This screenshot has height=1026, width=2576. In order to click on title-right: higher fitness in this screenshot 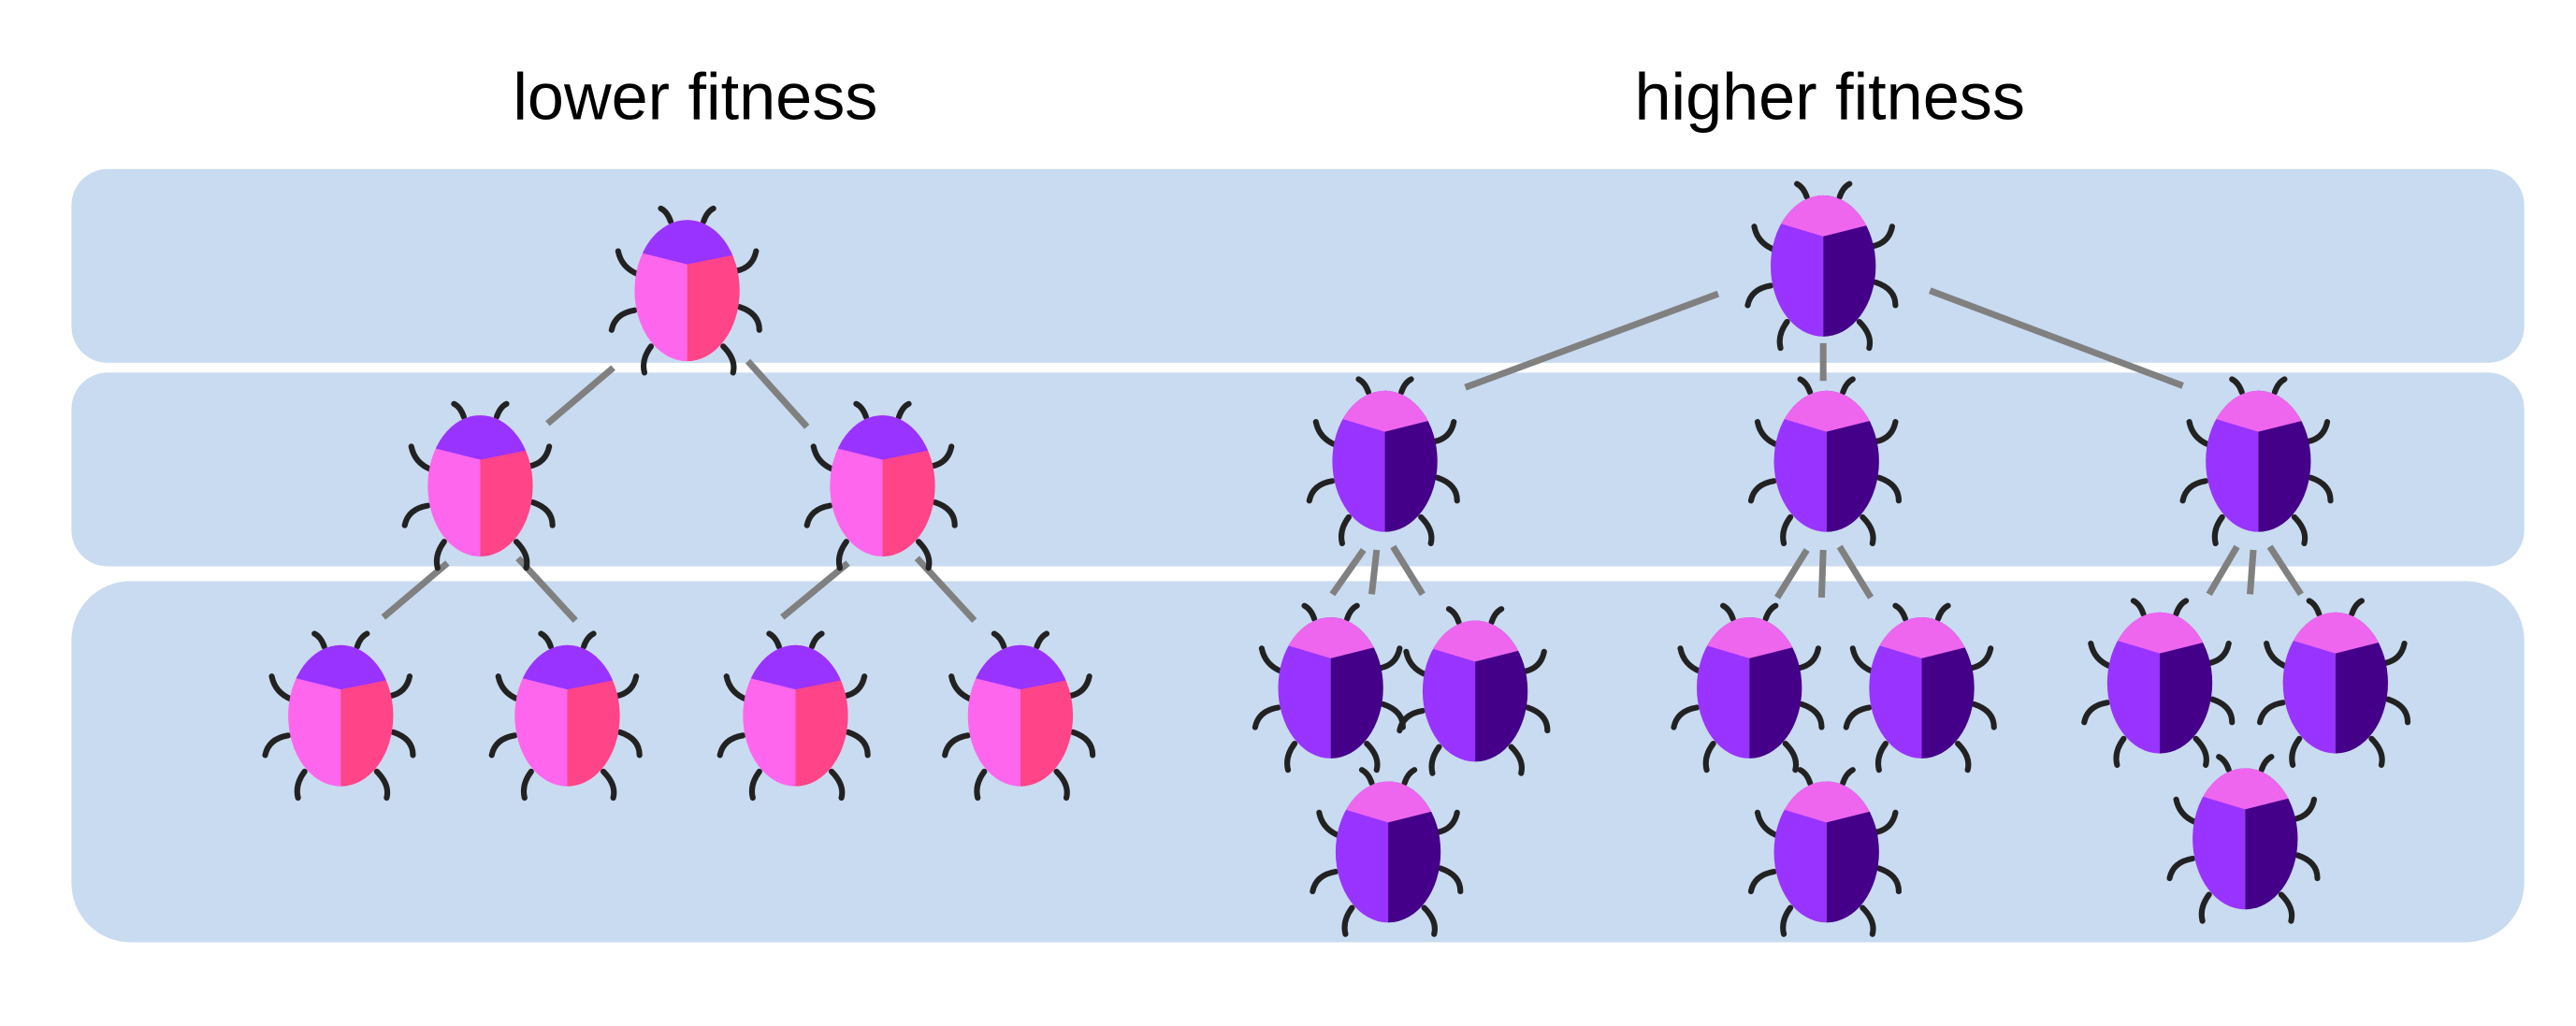, I will do `click(1829, 96)`.